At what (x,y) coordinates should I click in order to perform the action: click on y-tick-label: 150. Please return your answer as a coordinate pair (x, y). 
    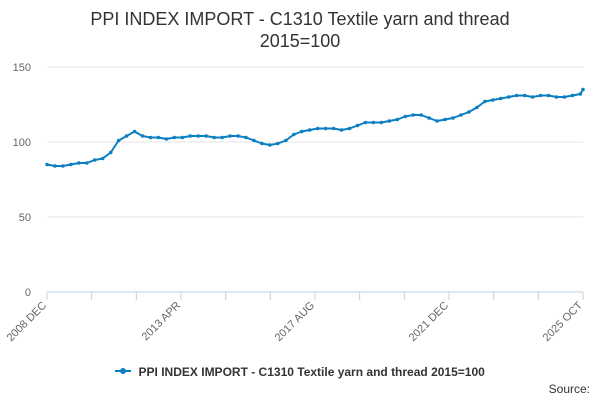
    Looking at the image, I should click on (22, 68).